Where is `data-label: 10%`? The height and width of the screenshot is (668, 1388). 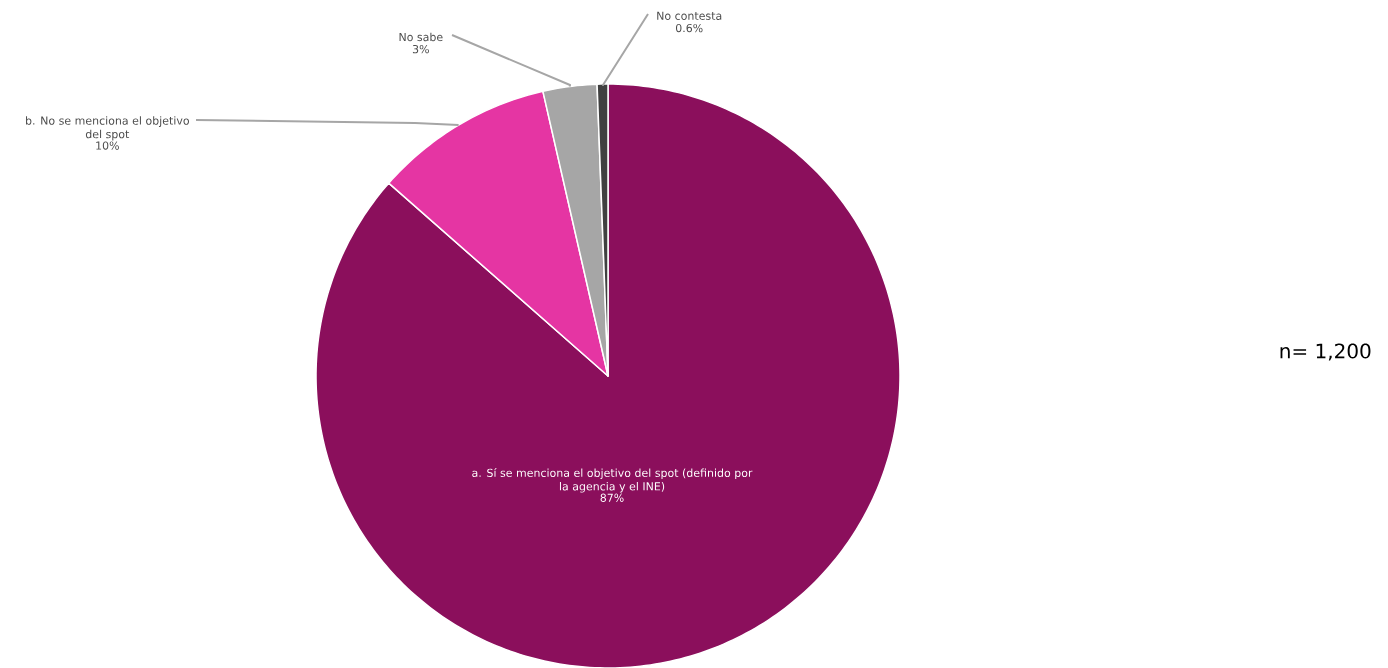 data-label: 10% is located at coordinates (107, 145).